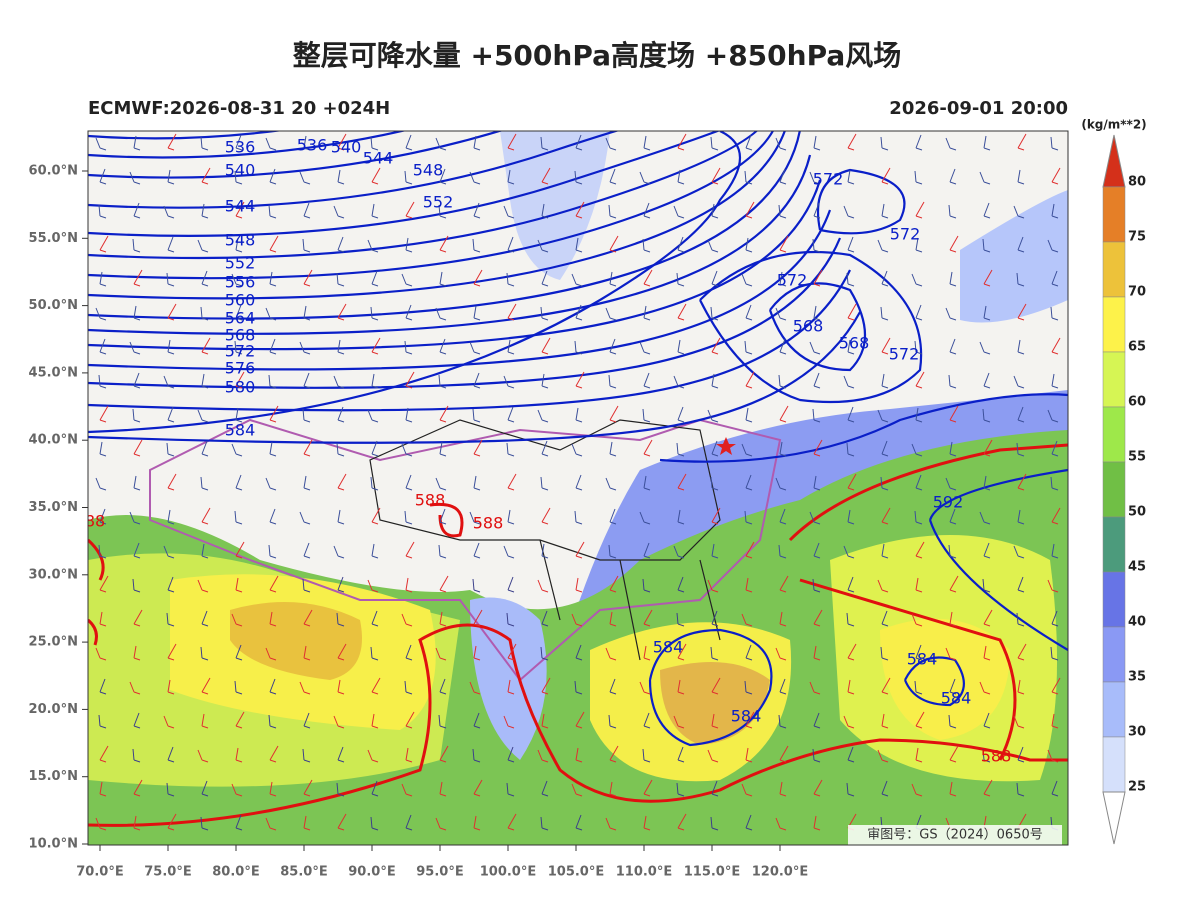 The height and width of the screenshot is (904, 1201). What do you see at coordinates (746, 716) in the screenshot?
I see `height-label: 584` at bounding box center [746, 716].